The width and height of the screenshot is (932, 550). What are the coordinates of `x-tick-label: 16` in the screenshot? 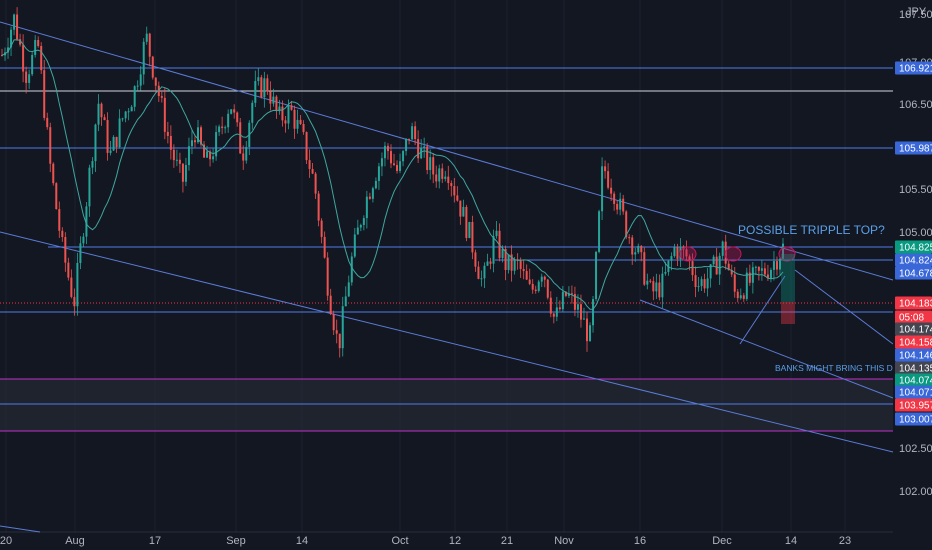 It's located at (640, 541).